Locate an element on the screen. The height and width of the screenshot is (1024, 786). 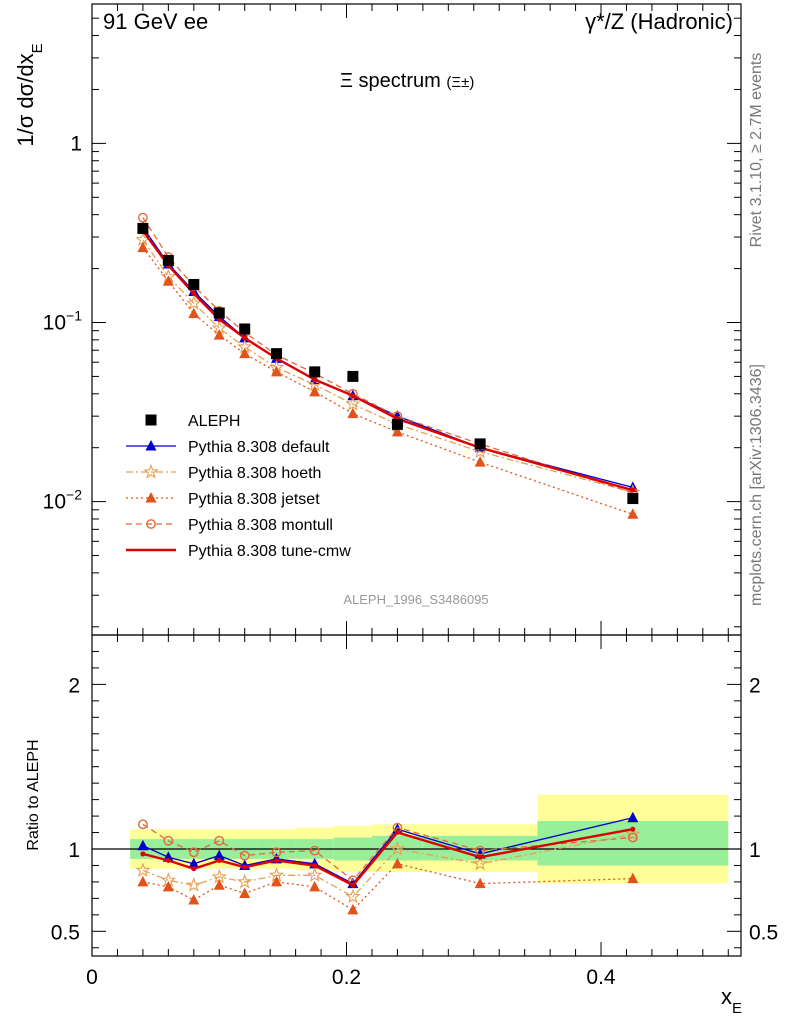
ratio-y-tick-label: 1 is located at coordinates (74, 850).